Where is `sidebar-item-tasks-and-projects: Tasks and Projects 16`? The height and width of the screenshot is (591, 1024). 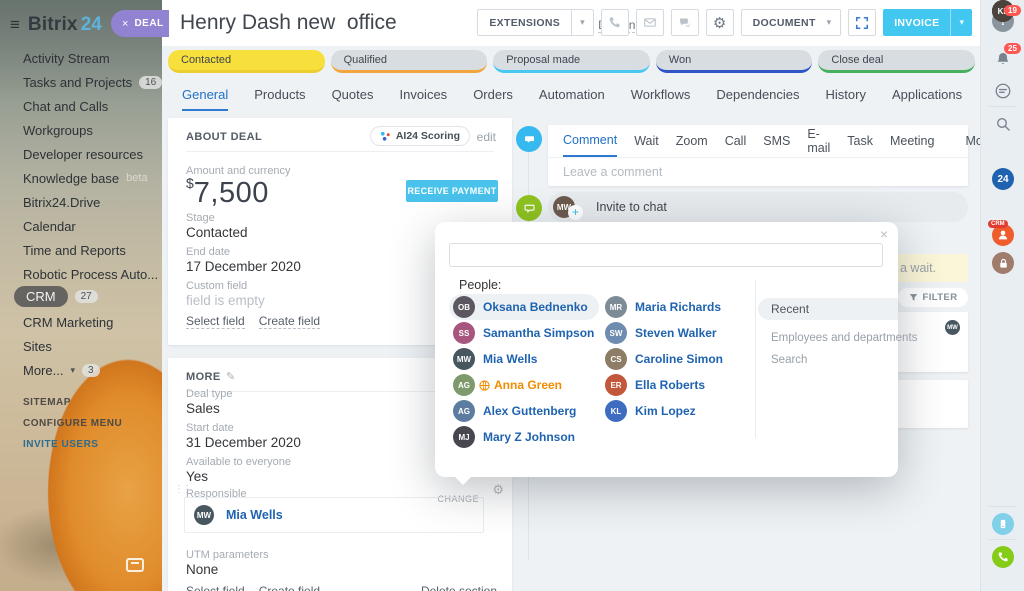
sidebar-item-tasks-and-projects: Tasks and Projects 16 is located at coordinates (93, 82).